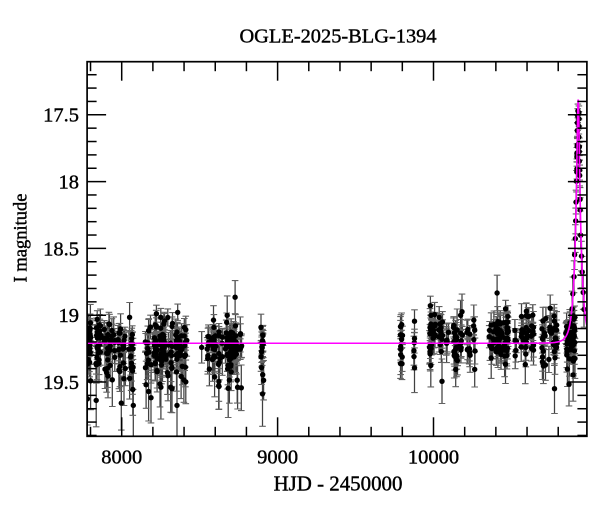  I want to click on svg-text: I magnitude, so click(22, 238).